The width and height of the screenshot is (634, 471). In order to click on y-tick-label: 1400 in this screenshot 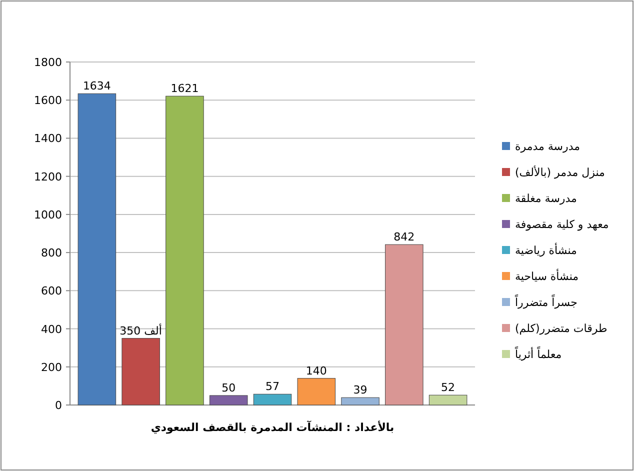, I will do `click(48, 139)`.